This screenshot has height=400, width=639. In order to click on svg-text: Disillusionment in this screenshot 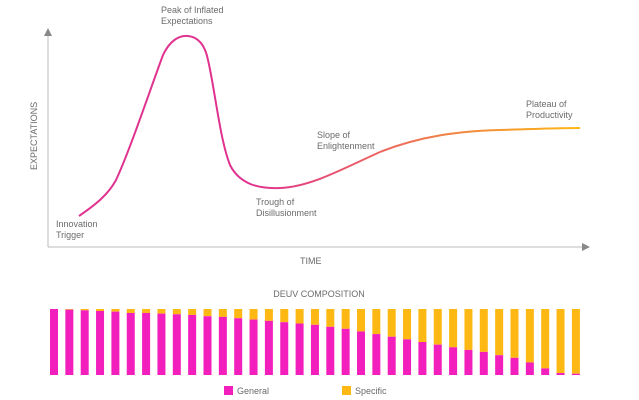, I will do `click(286, 213)`.